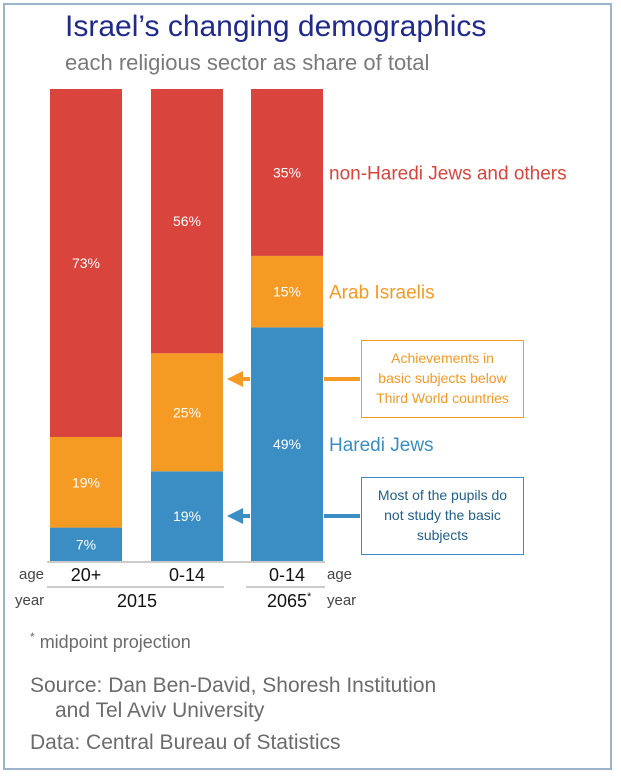  What do you see at coordinates (442, 495) in the screenshot?
I see `pupils-callout-line-1: Most of the pupils do` at bounding box center [442, 495].